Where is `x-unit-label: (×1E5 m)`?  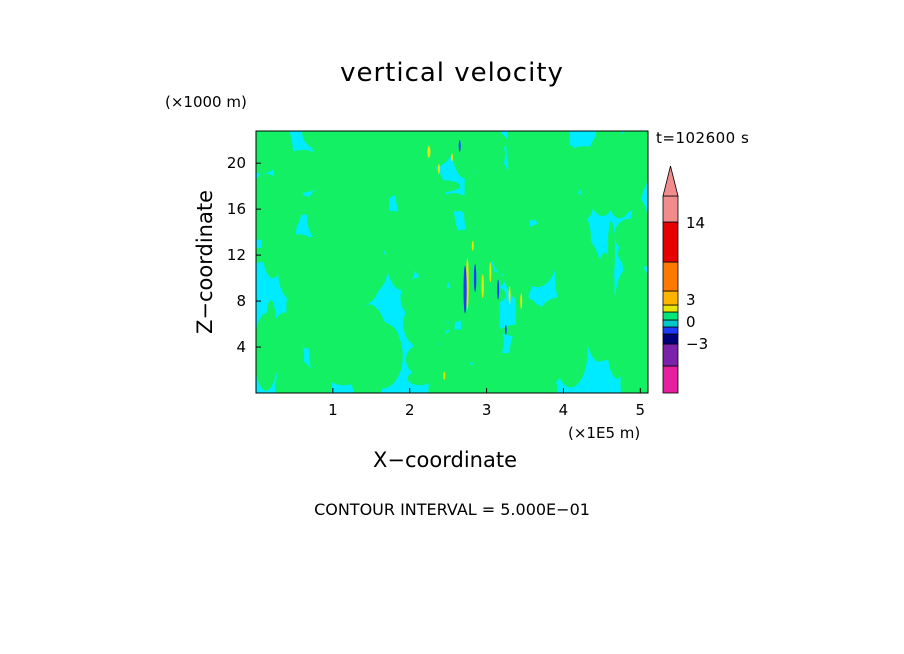 x-unit-label: (×1E5 m) is located at coordinates (604, 433).